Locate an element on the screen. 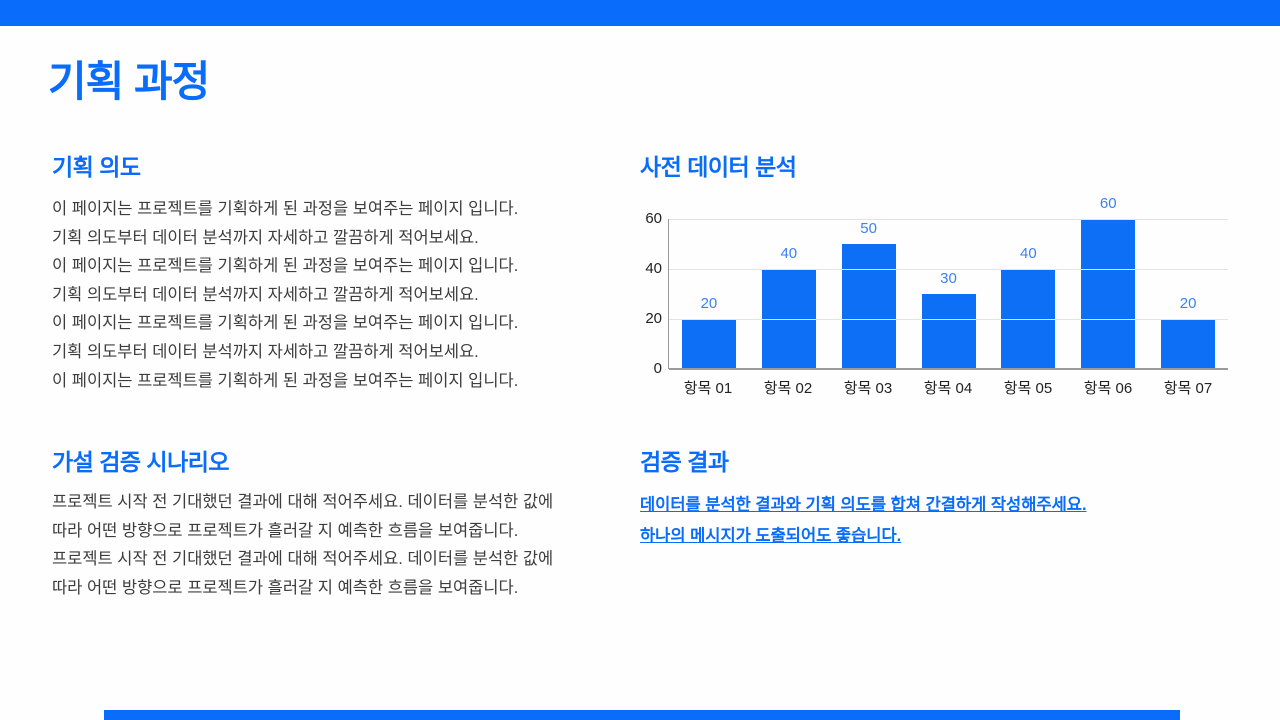 Image resolution: width=1280 pixels, height=720 pixels. x-tick-label: 항목 02 is located at coordinates (788, 388).